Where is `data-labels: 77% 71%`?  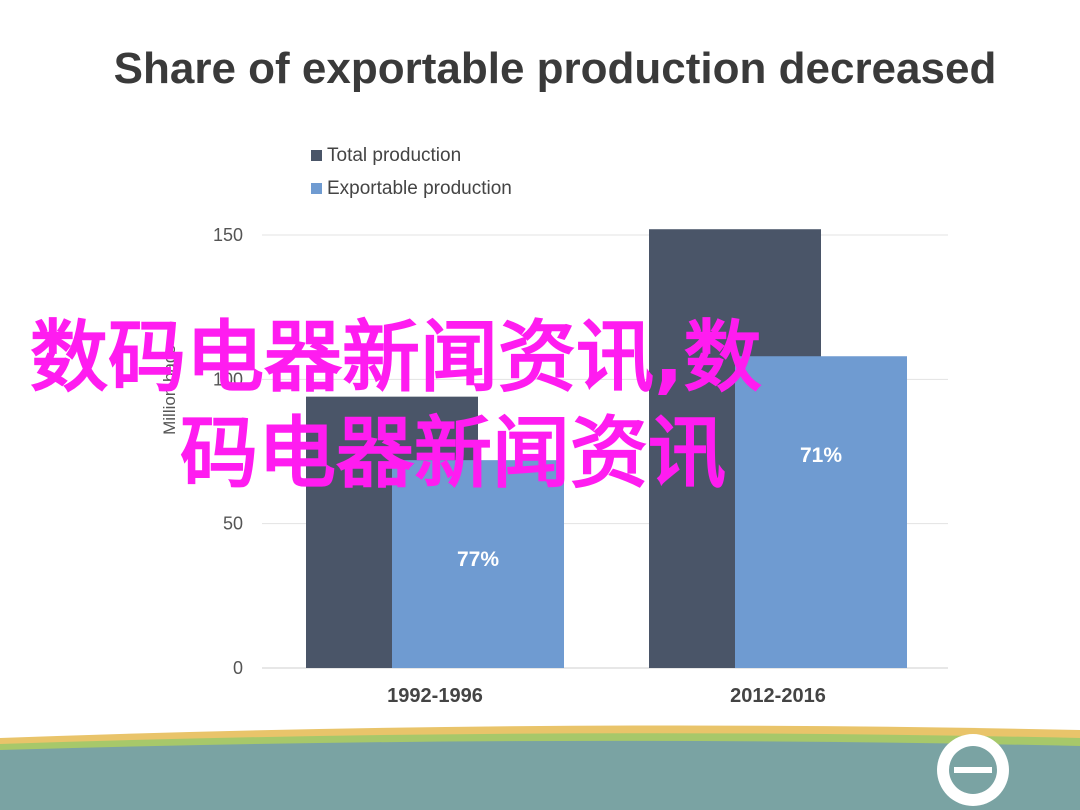 data-labels: 77% 71% is located at coordinates (649, 507).